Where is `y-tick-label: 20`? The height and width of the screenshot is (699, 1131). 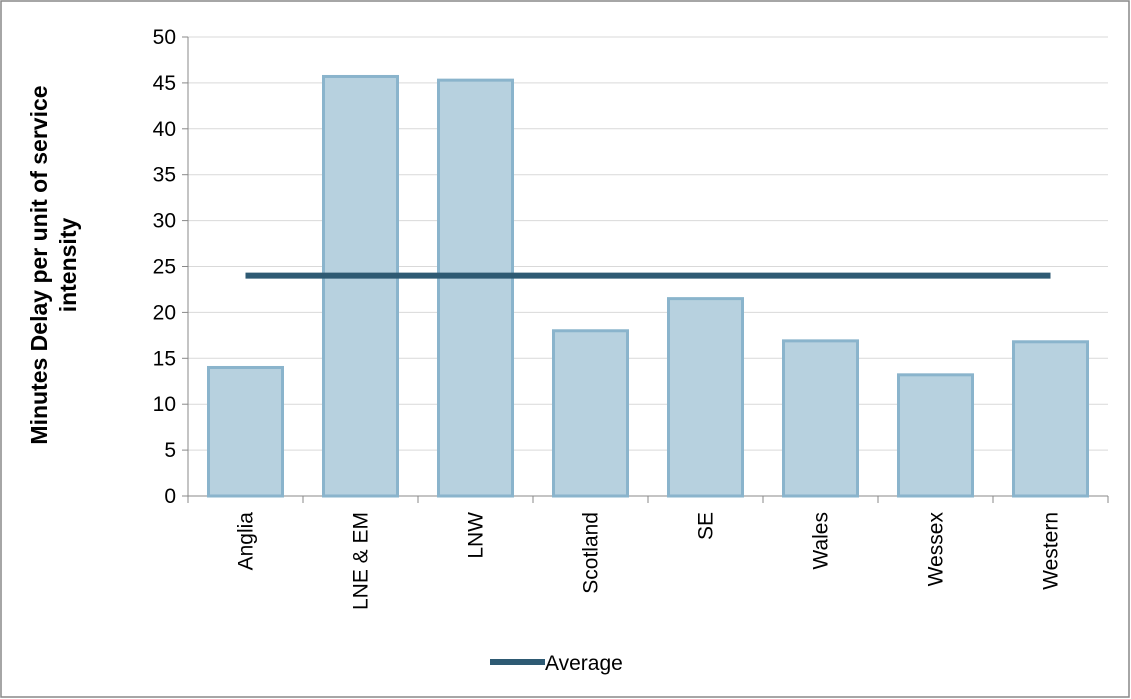
y-tick-label: 20 is located at coordinates (164, 312).